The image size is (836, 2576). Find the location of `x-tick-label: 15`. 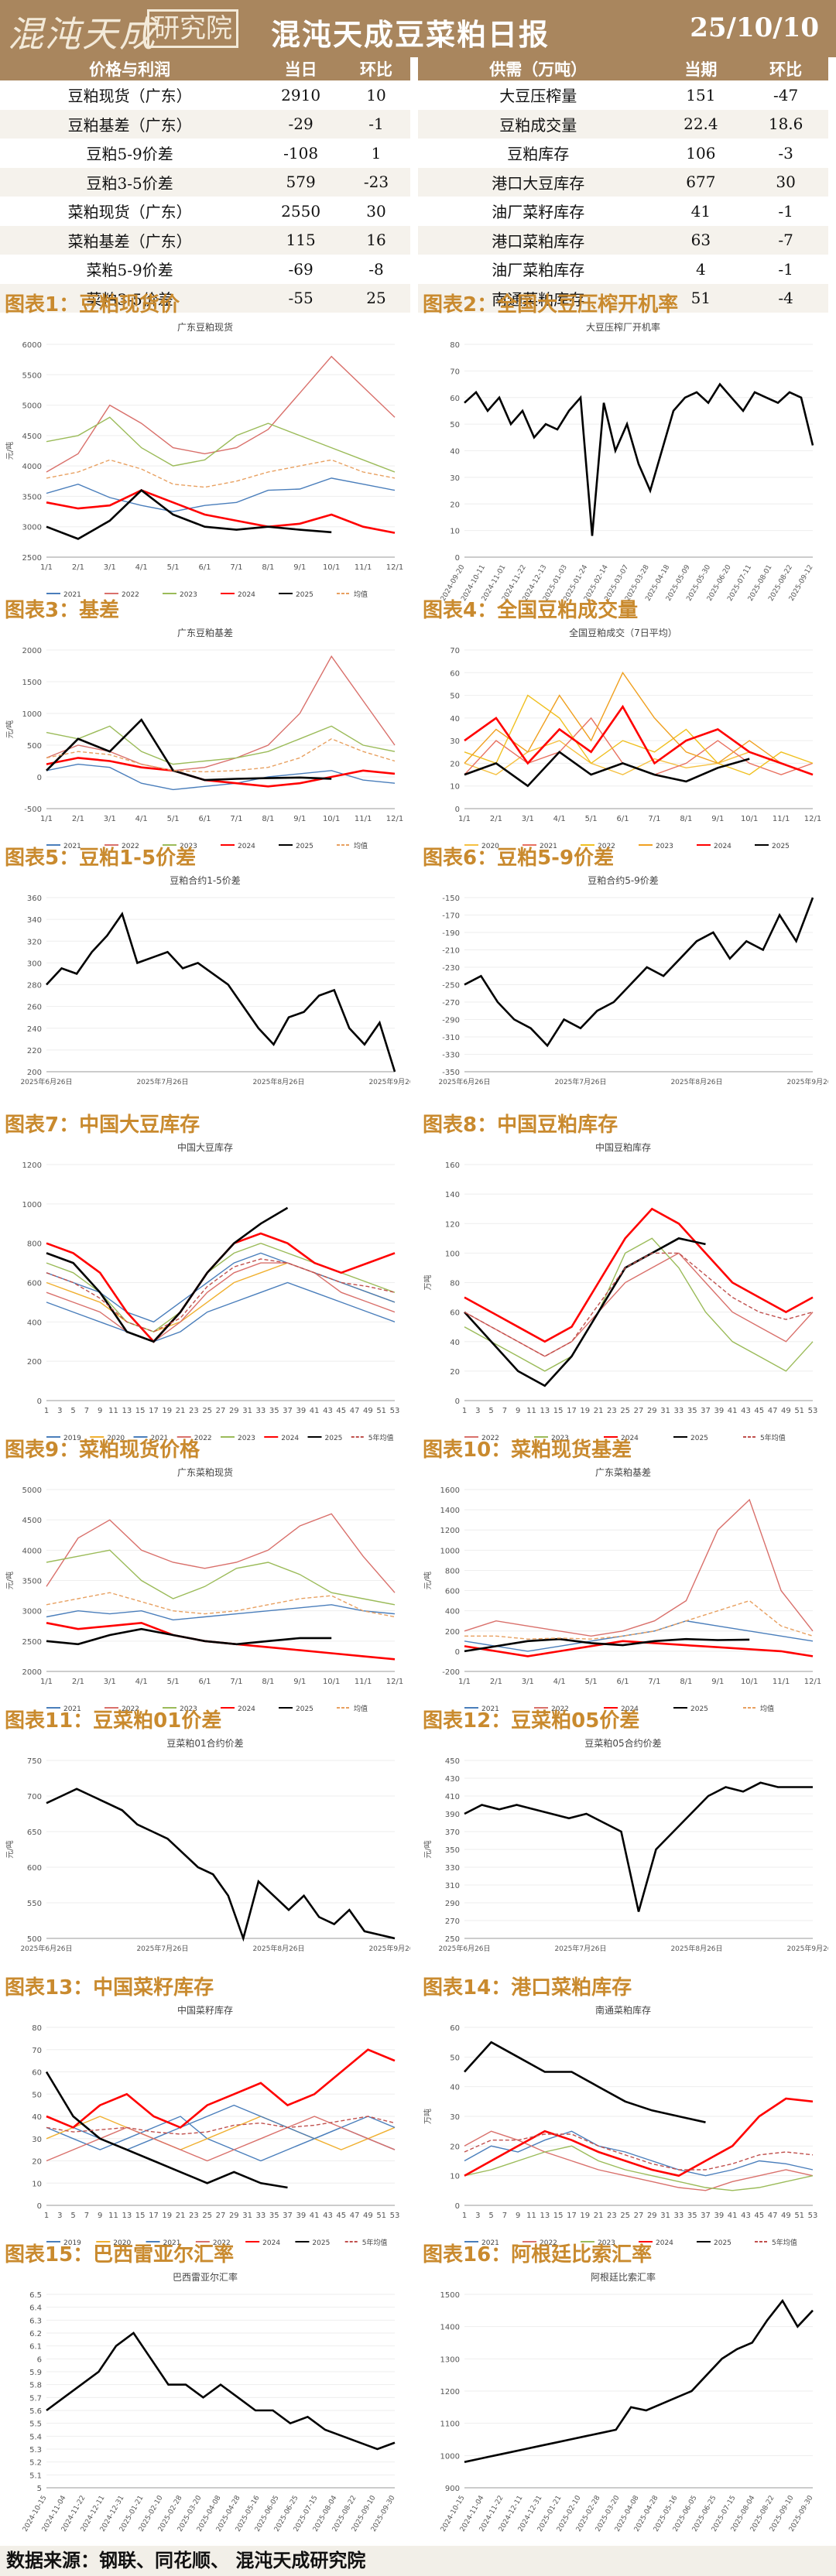

x-tick-label: 15 is located at coordinates (140, 1411).